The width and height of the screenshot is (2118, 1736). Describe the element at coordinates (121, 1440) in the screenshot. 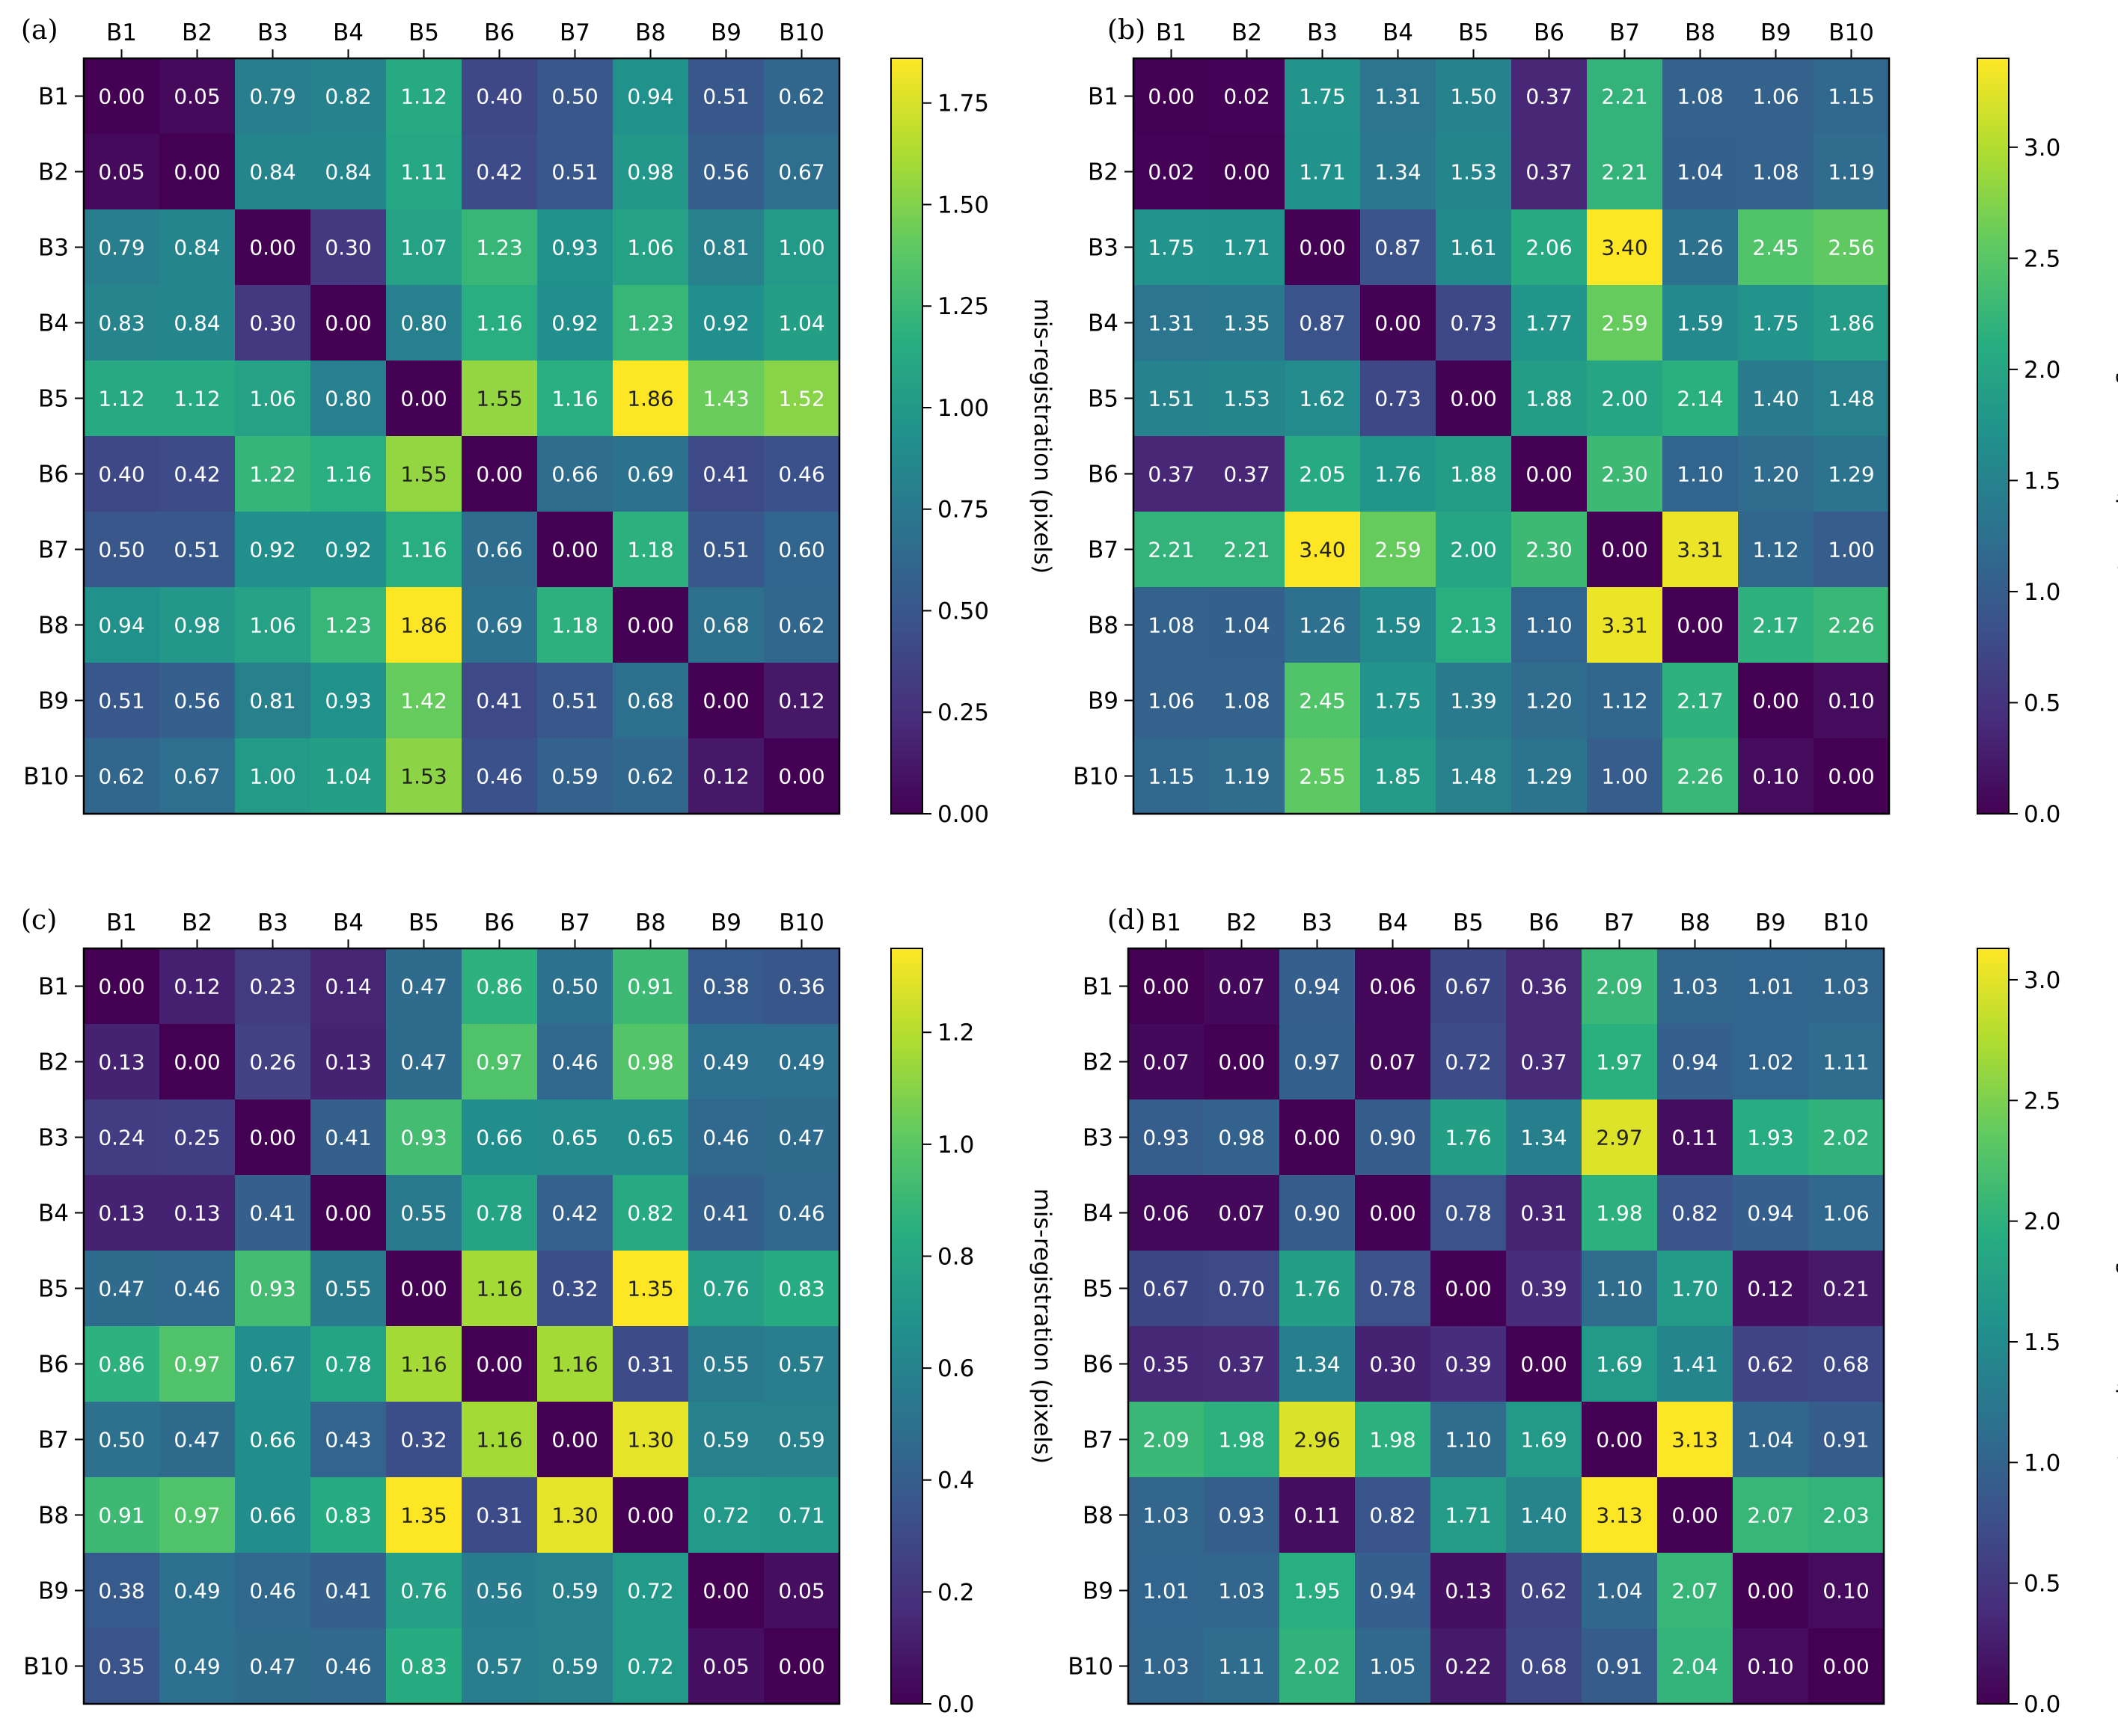

I see `cell-value-label: 0.50` at that location.